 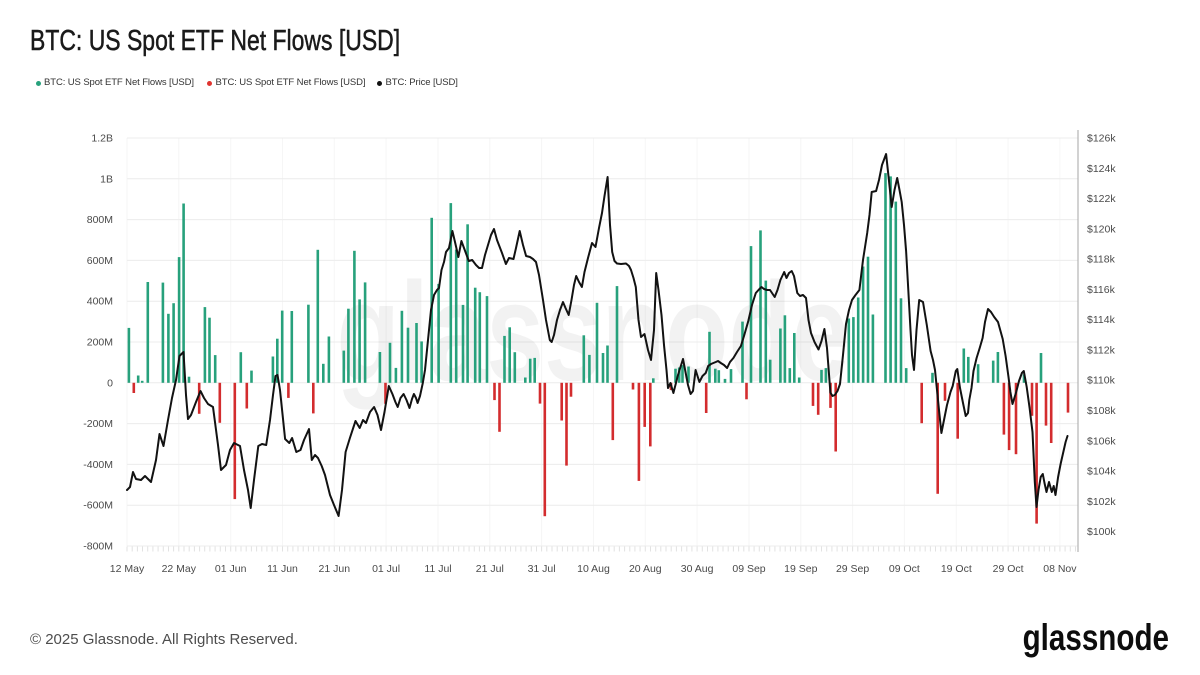 I want to click on svg-text: -200M, so click(x=98, y=424).